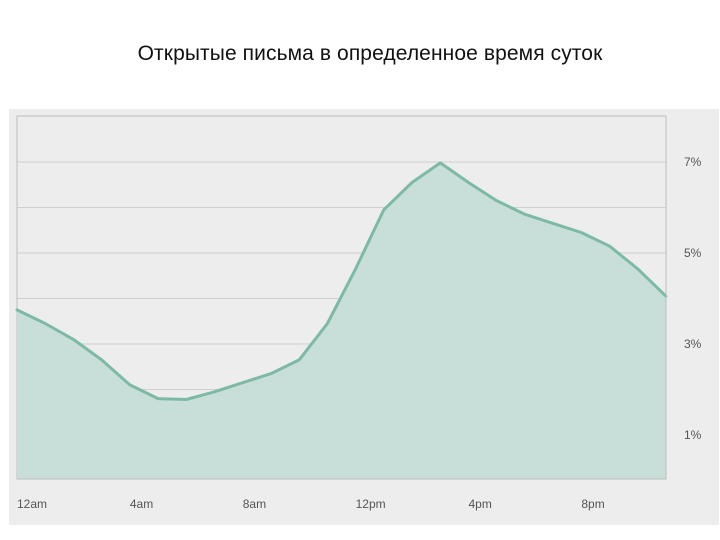 The height and width of the screenshot is (540, 720). What do you see at coordinates (693, 162) in the screenshot?
I see `y-tick-label: 7%` at bounding box center [693, 162].